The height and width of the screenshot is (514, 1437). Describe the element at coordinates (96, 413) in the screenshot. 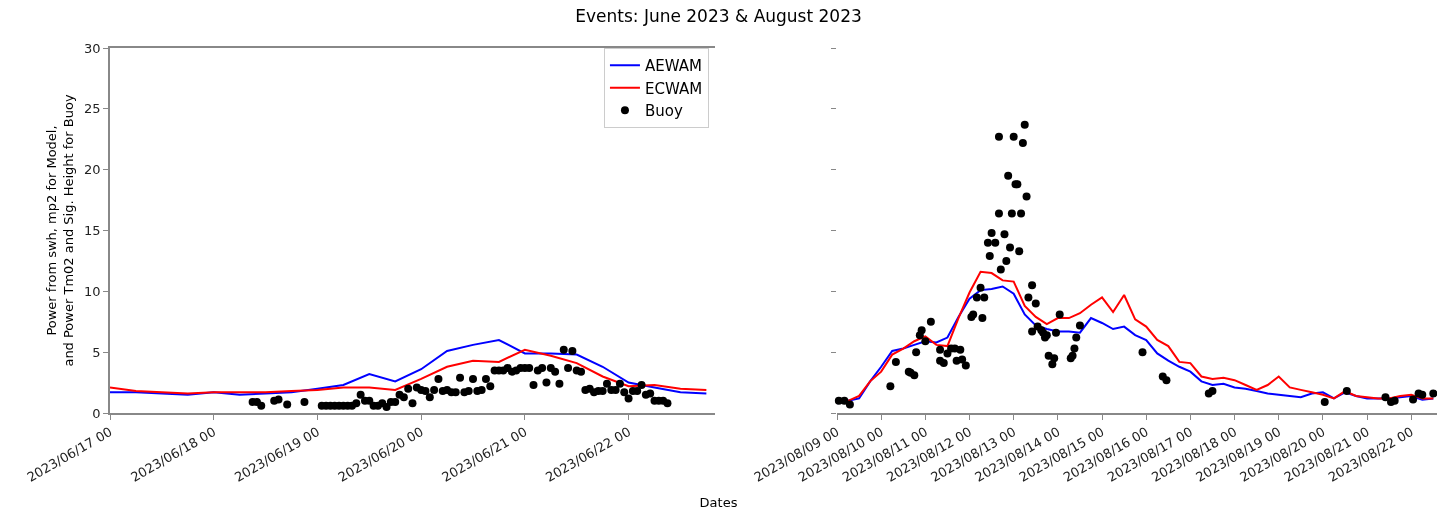

I see `y-tick-label: 0` at that location.